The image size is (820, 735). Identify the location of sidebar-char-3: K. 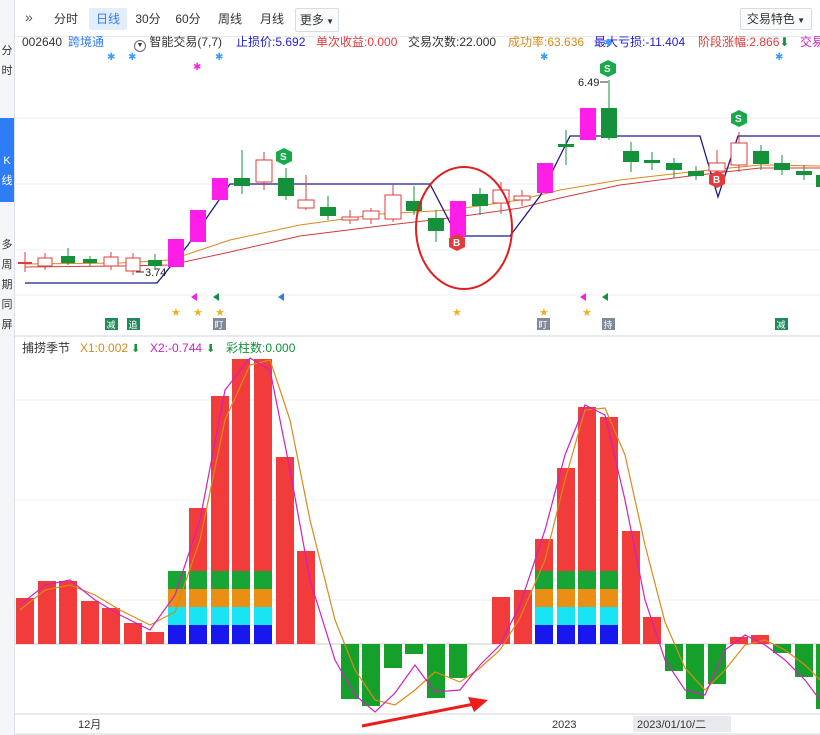
(7, 161).